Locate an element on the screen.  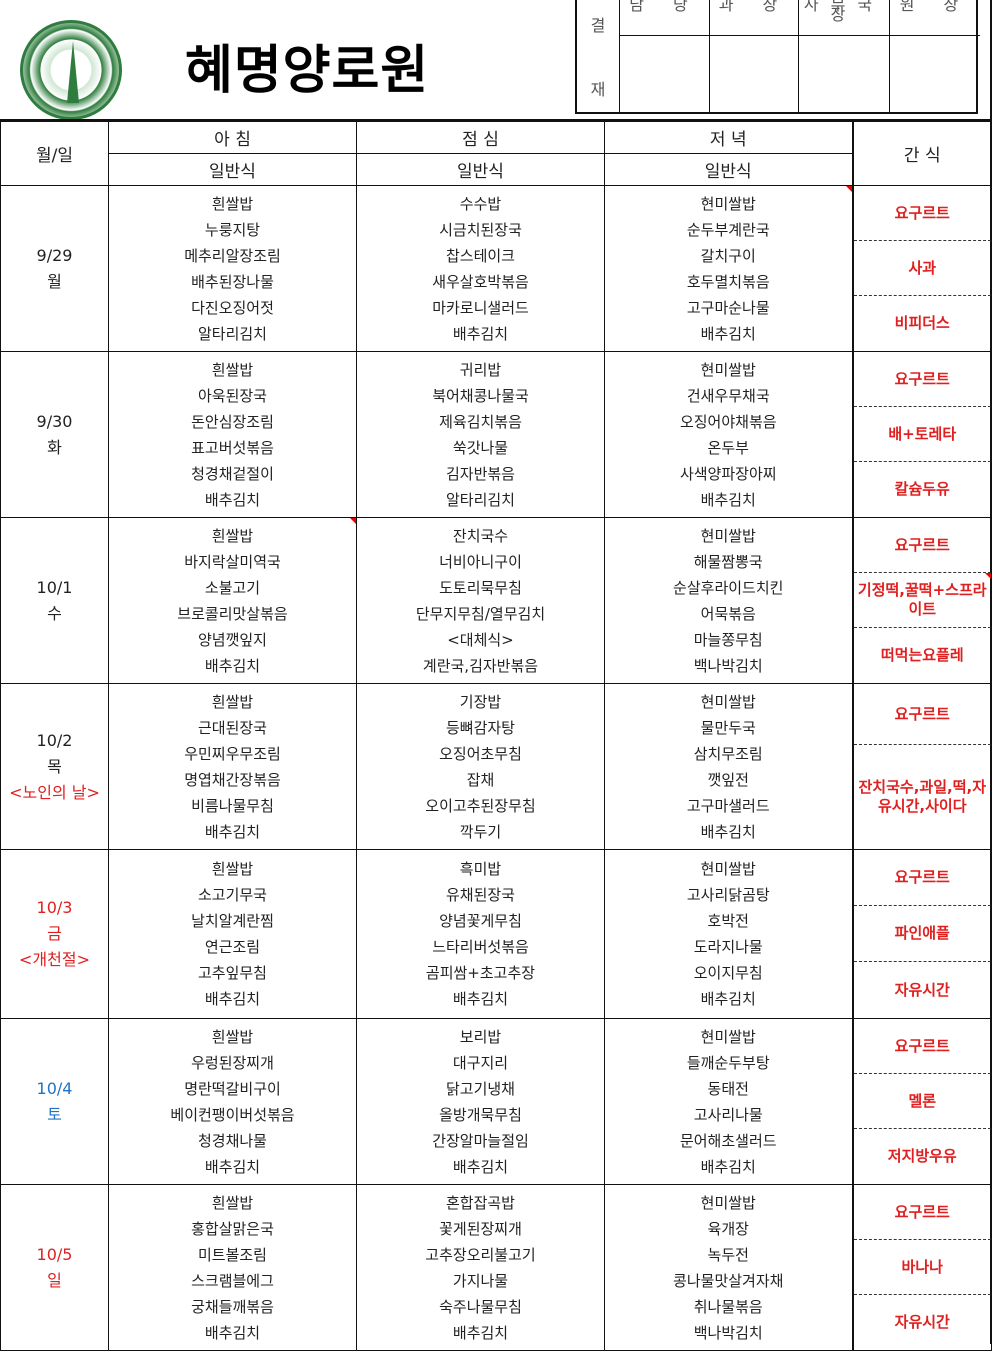
menu-item: 브로콜리맛살볶음 is located at coordinates (232, 613).